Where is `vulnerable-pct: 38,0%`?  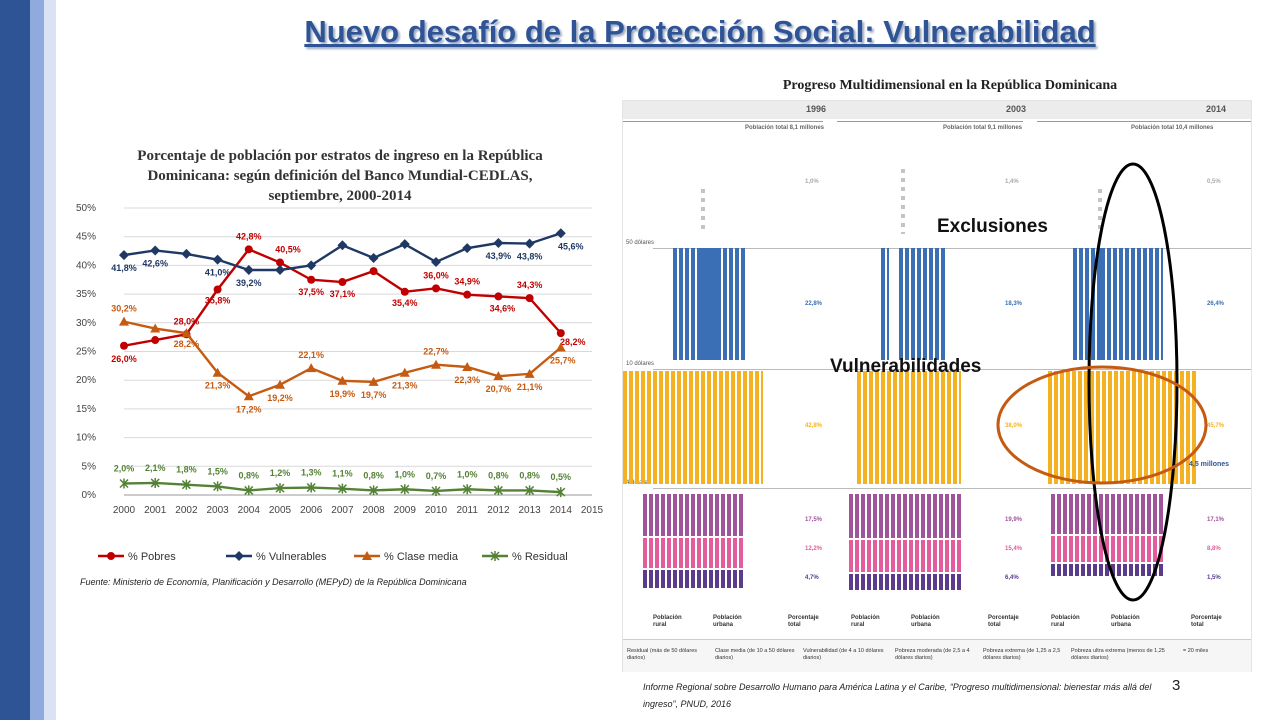 vulnerable-pct: 38,0% is located at coordinates (1014, 426).